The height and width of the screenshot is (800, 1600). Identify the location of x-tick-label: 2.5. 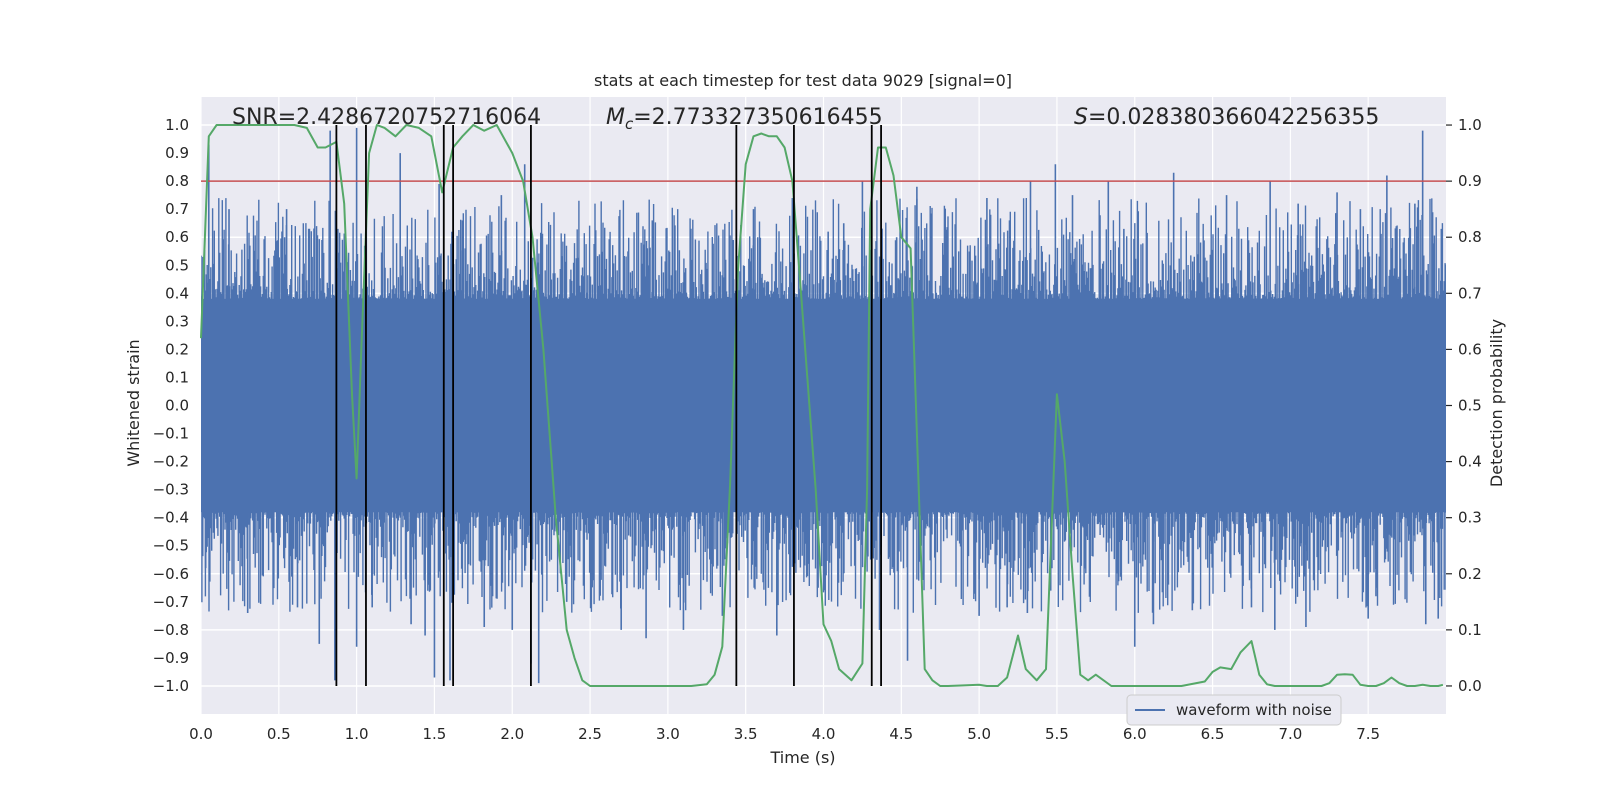
(590, 734).